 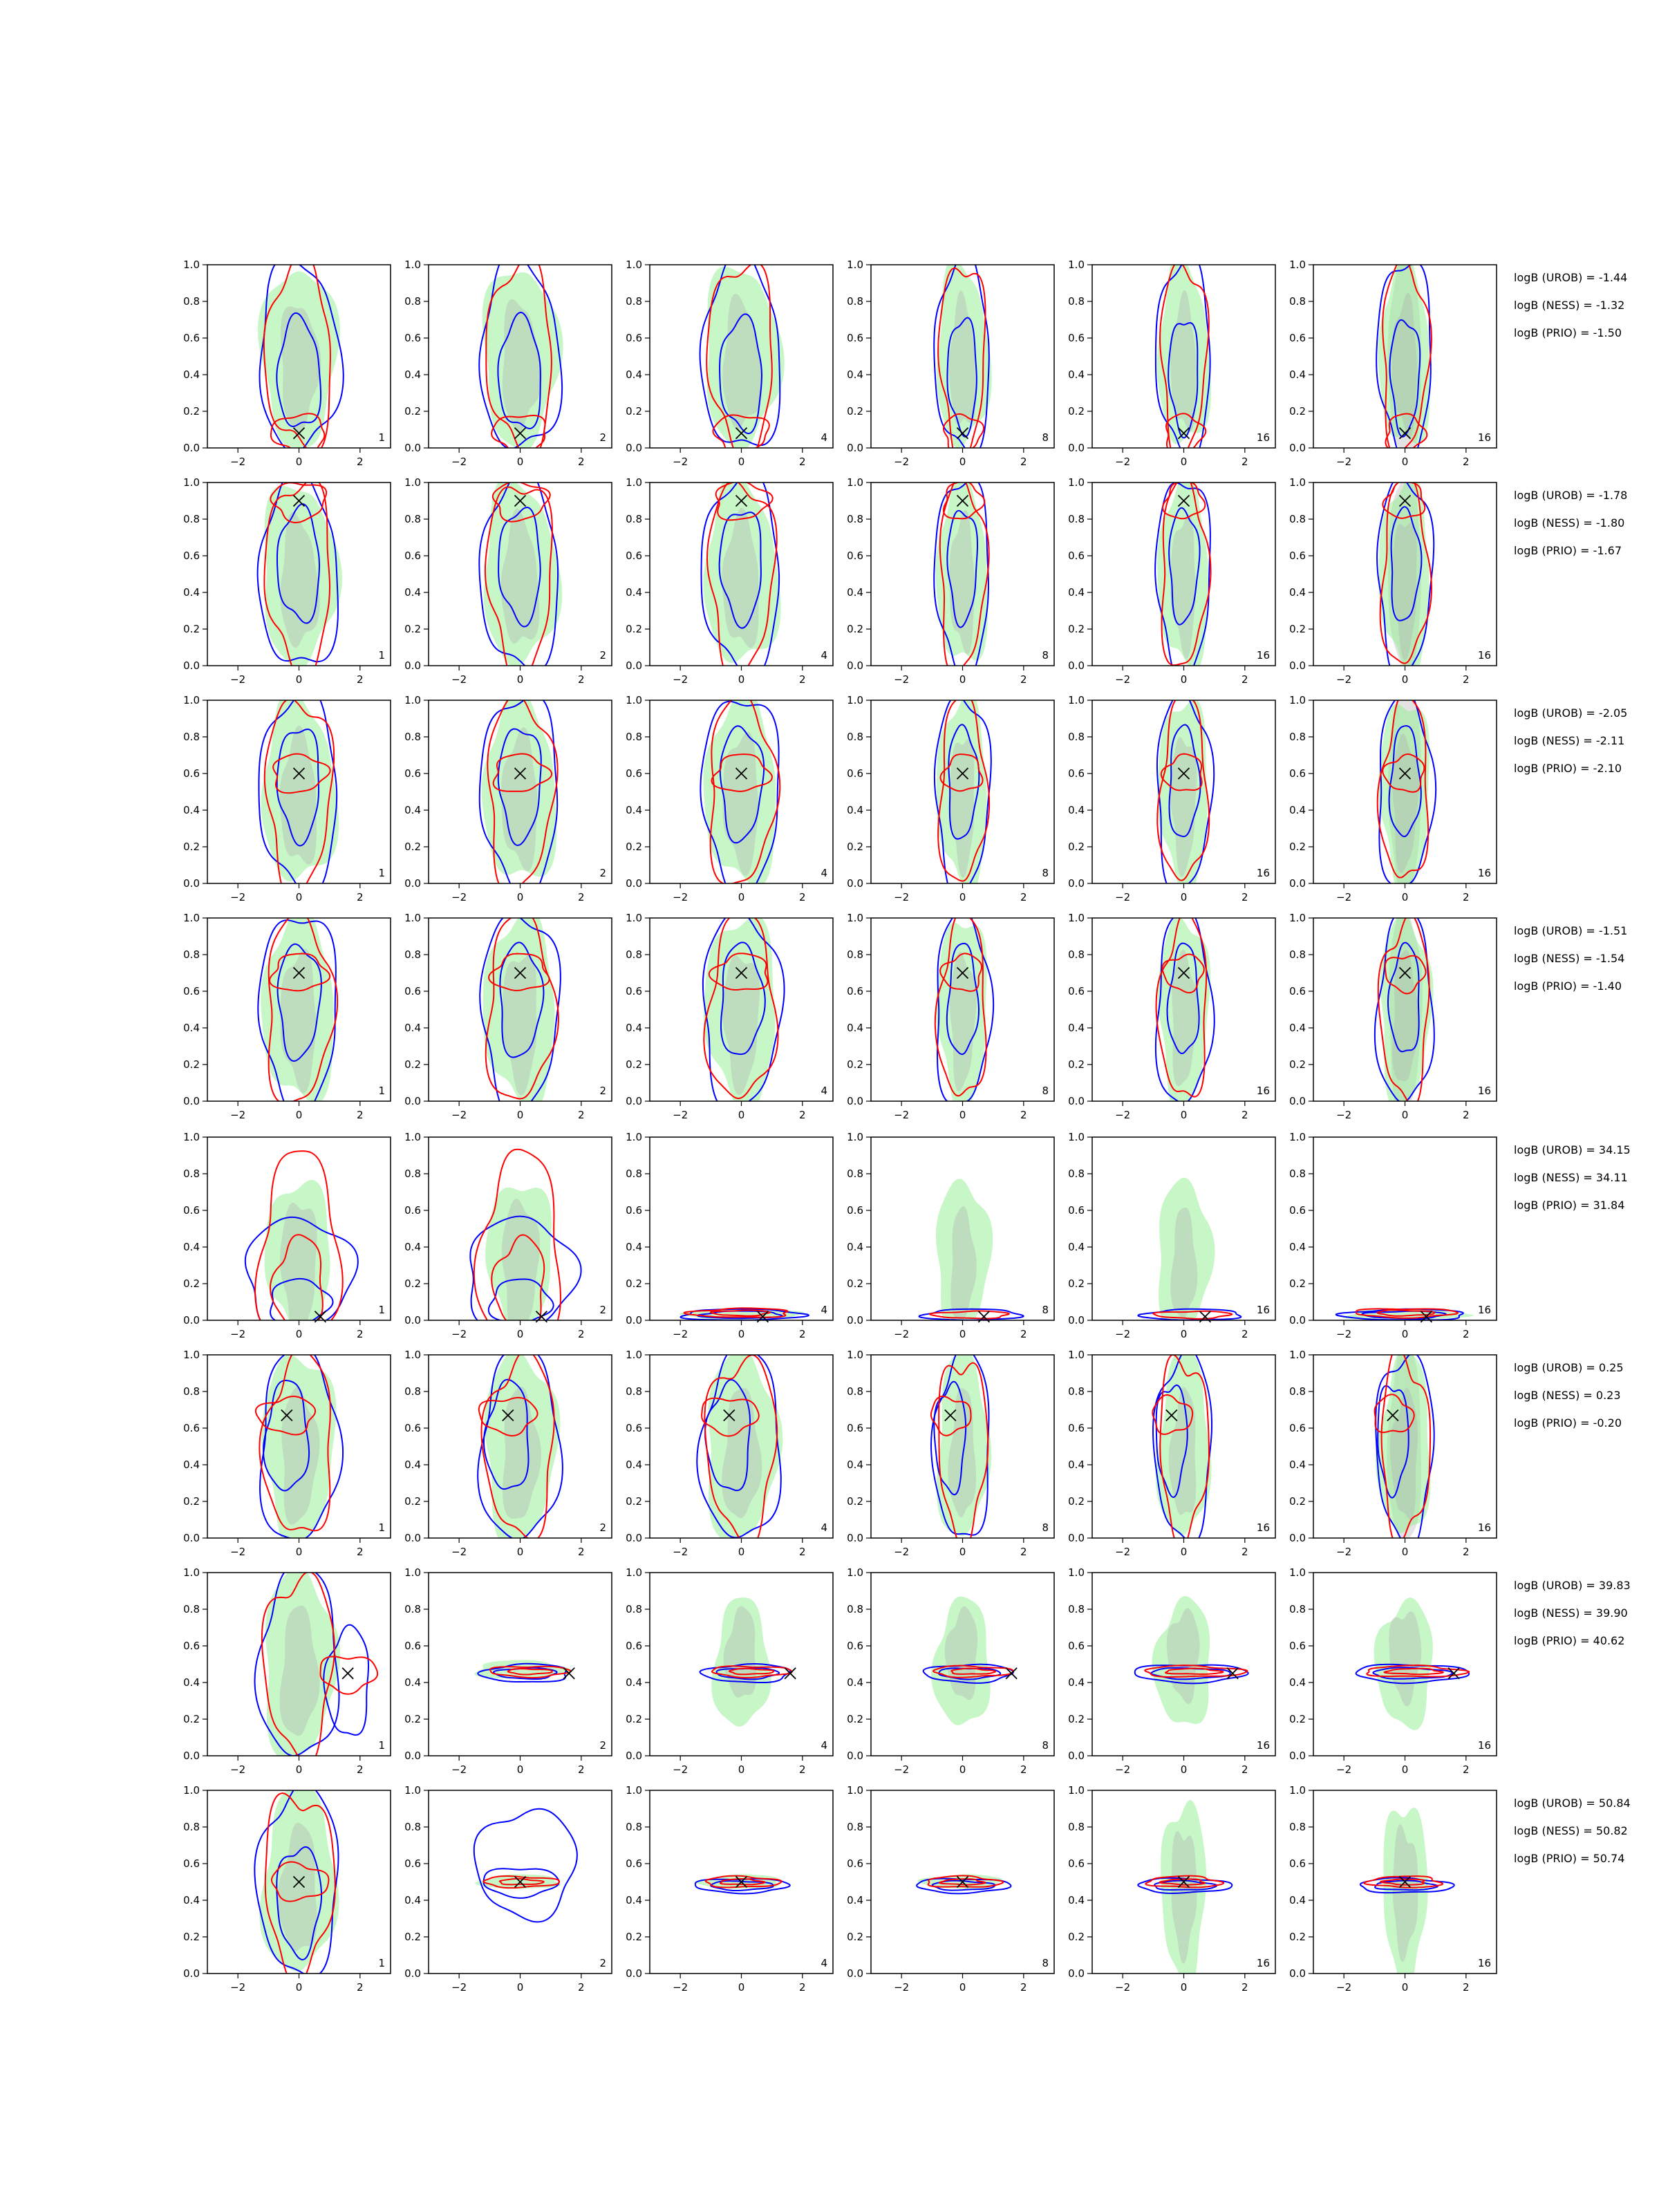 I want to click on panel-r3-c5: −2 0 2 0.0 0.2 0.4 0.6 0.8 1.0 16, so click(x=1172, y=798).